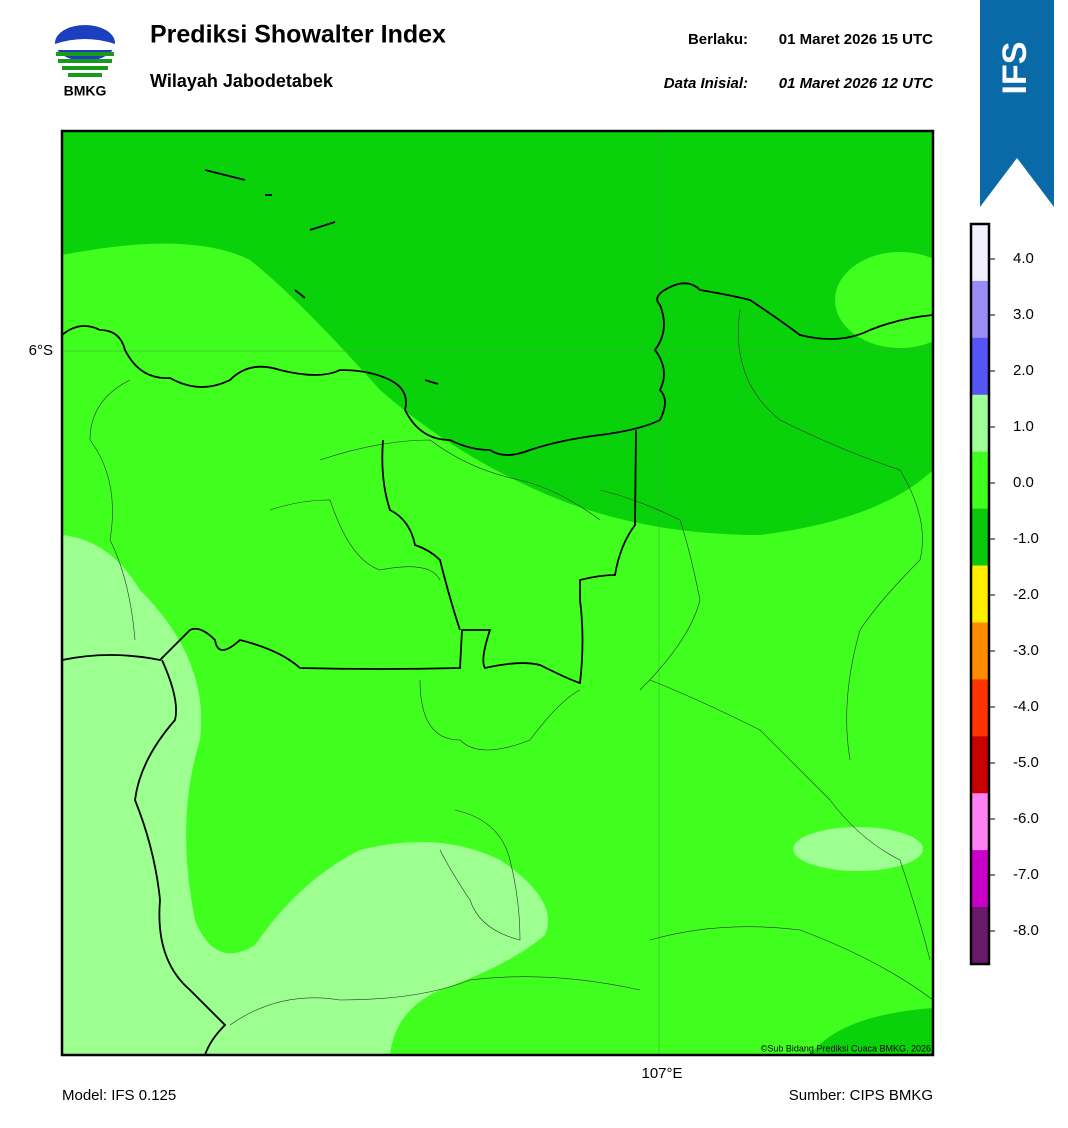 The image size is (1068, 1128). I want to click on valid-time: 01 Maret 2026 15 UTC, so click(856, 39).